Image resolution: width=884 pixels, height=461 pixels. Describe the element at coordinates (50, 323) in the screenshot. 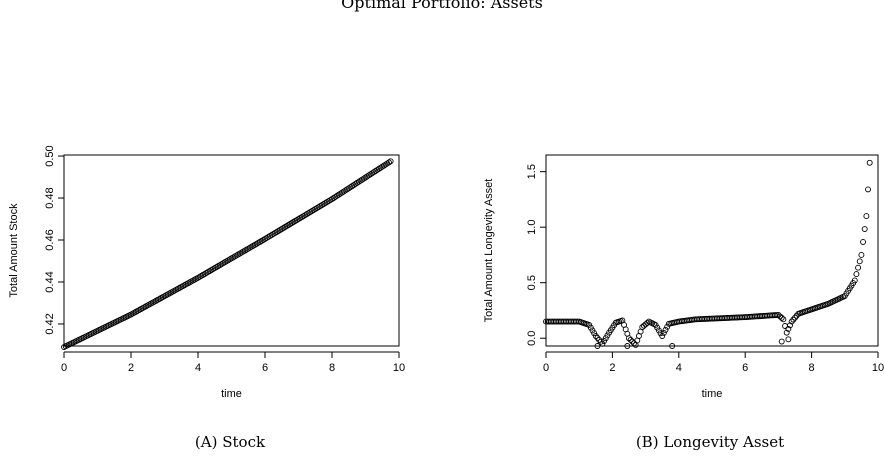

I see `y-tick-label: 0.42` at that location.